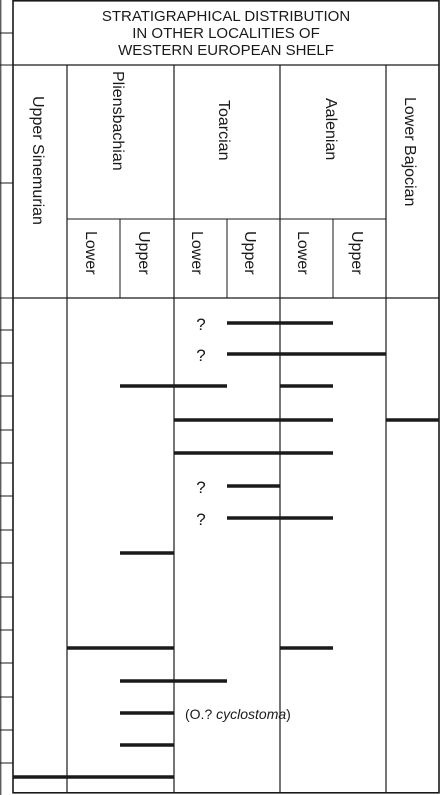  Describe the element at coordinates (226, 50) in the screenshot. I see `header-title-line-3: WESTERN EUROPEAN SHELF` at that location.